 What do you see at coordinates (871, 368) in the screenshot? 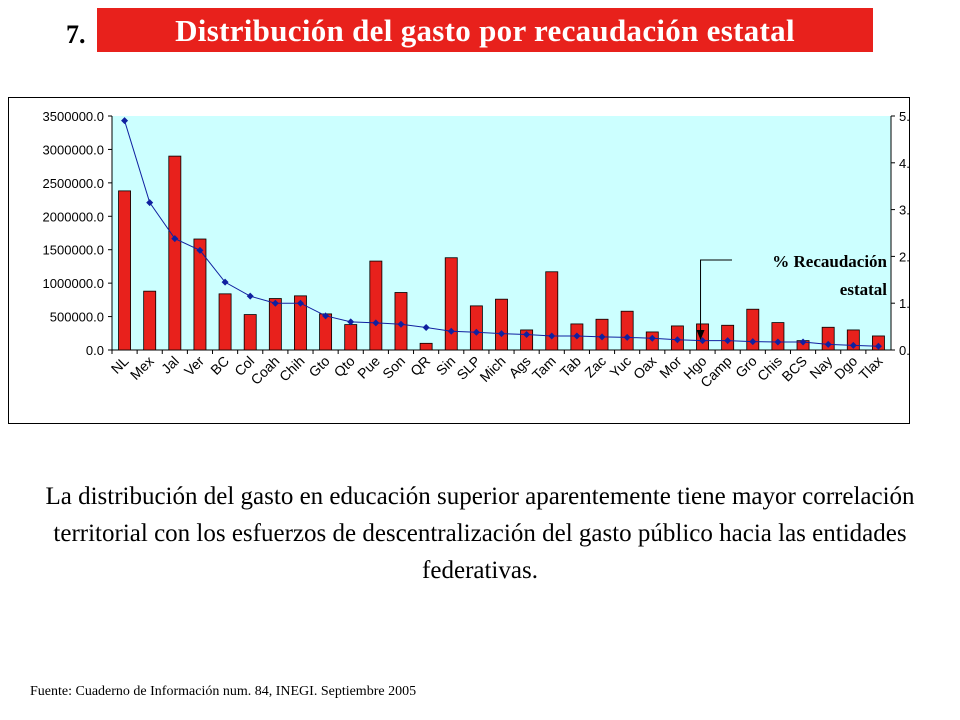
I see `x-tick-label: Tlax` at bounding box center [871, 368].